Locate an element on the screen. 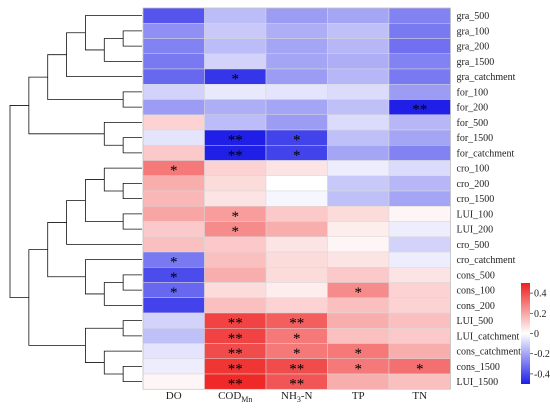  row-label: LUI_500 is located at coordinates (475, 321).